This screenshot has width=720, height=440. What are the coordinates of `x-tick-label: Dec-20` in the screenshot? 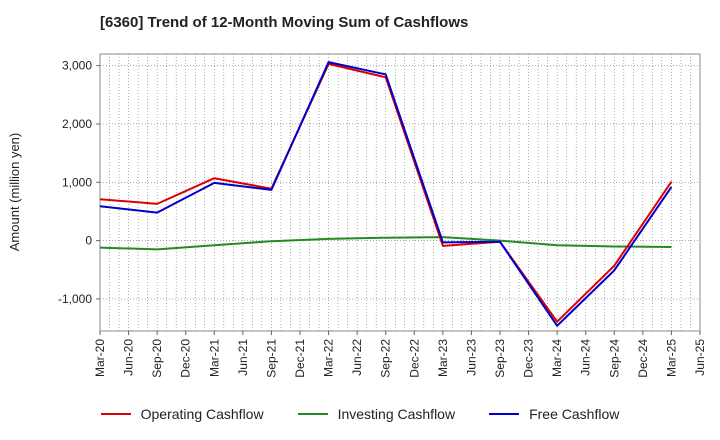 It's located at (186, 358).